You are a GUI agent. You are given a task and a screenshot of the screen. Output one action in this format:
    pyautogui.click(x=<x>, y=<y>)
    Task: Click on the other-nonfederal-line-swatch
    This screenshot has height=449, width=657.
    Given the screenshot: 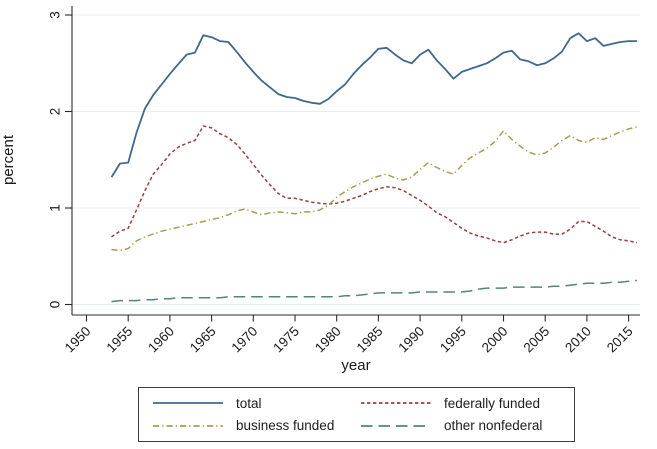 What is the action you would take?
    pyautogui.click(x=396, y=425)
    